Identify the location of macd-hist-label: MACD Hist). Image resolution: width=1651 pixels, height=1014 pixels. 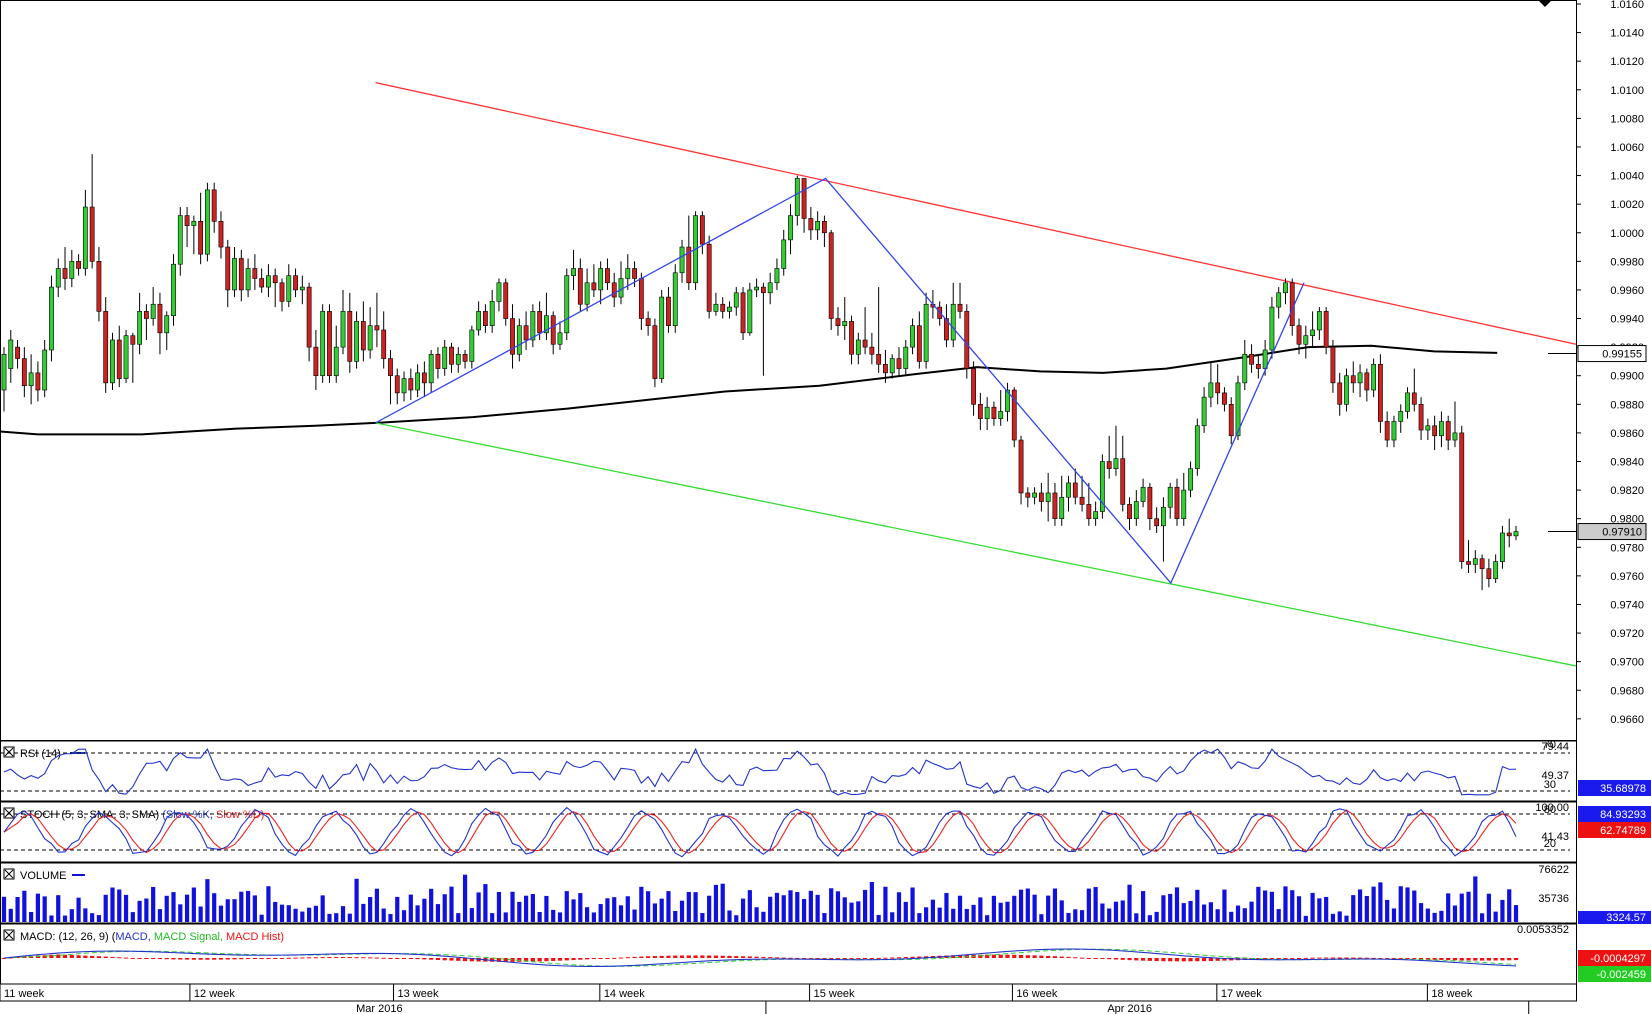
(255, 937).